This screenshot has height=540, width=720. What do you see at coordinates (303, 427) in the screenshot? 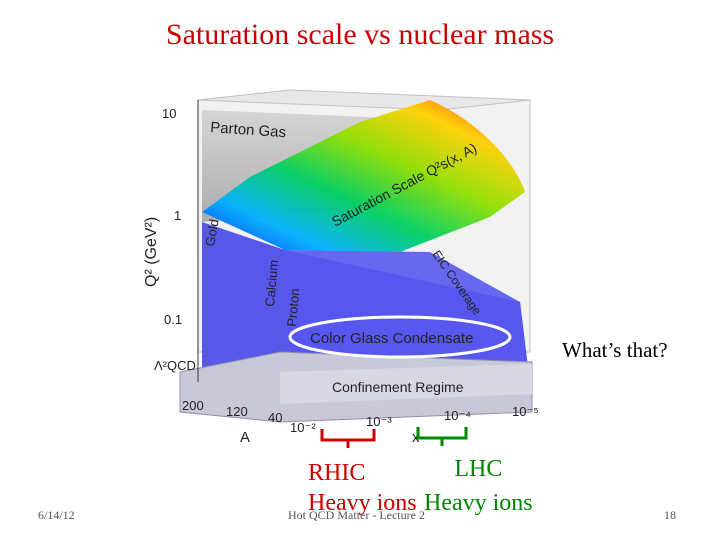
I see `x-tick-1e-2: 10⁻²` at bounding box center [303, 427].